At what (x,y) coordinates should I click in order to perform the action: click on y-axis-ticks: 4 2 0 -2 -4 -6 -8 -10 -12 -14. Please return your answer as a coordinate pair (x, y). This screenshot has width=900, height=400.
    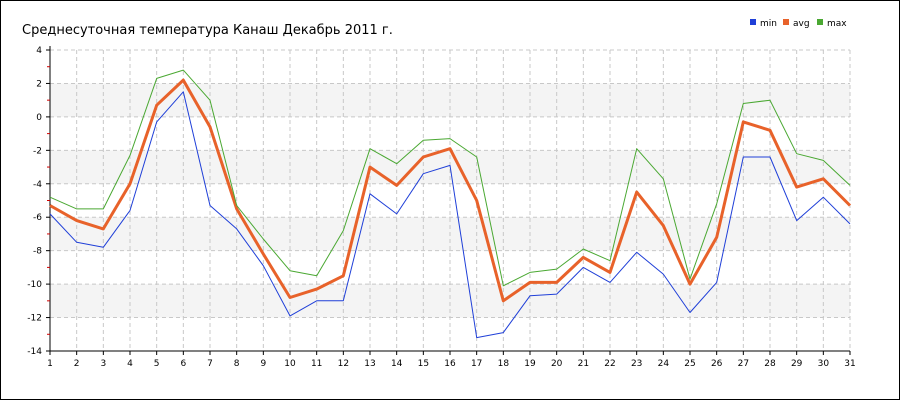
    Looking at the image, I should click on (38, 201).